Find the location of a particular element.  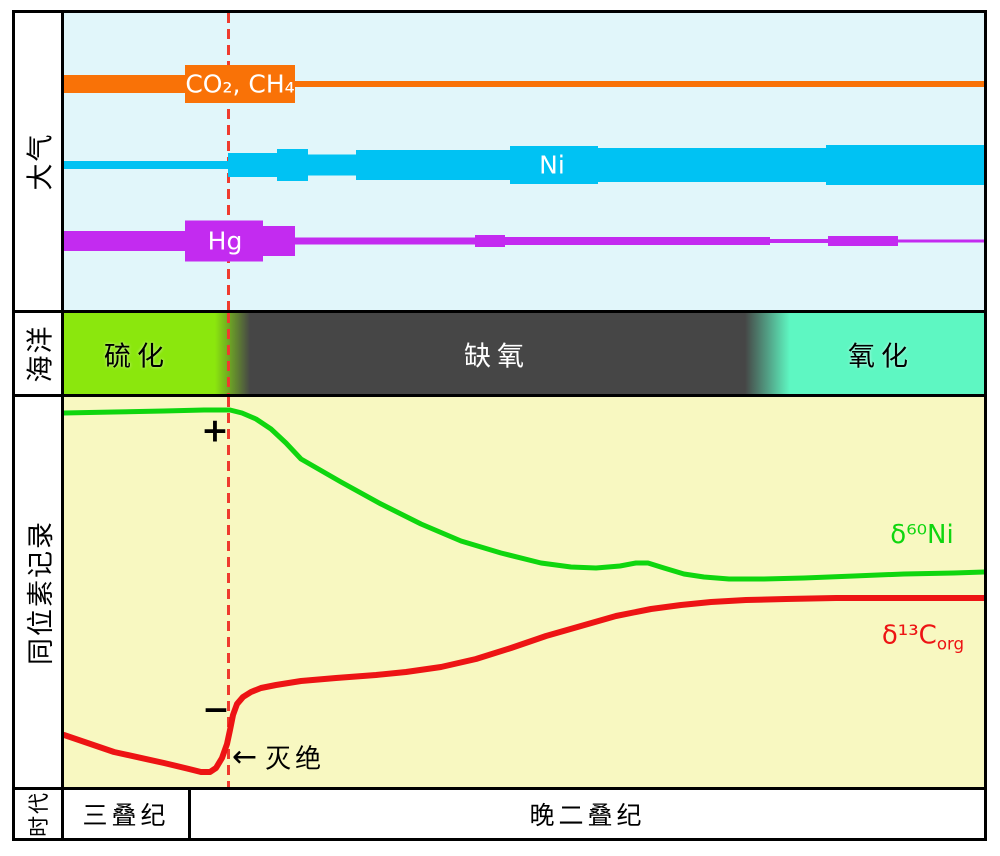

ocean-redox-bar: 硫化 缺氧 氧化 is located at coordinates (524, 353).